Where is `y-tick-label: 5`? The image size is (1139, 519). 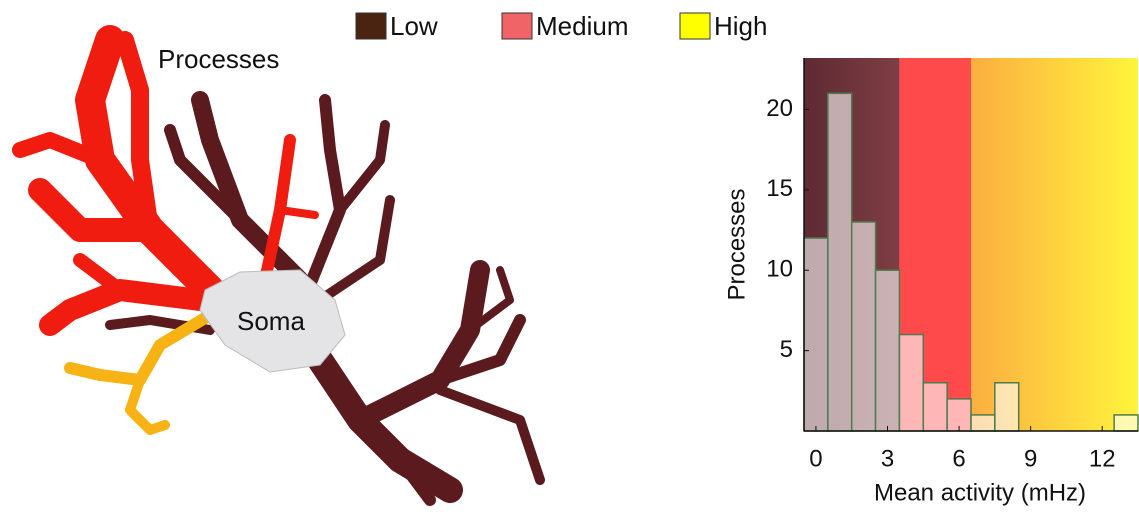 y-tick-label: 5 is located at coordinates (786, 349).